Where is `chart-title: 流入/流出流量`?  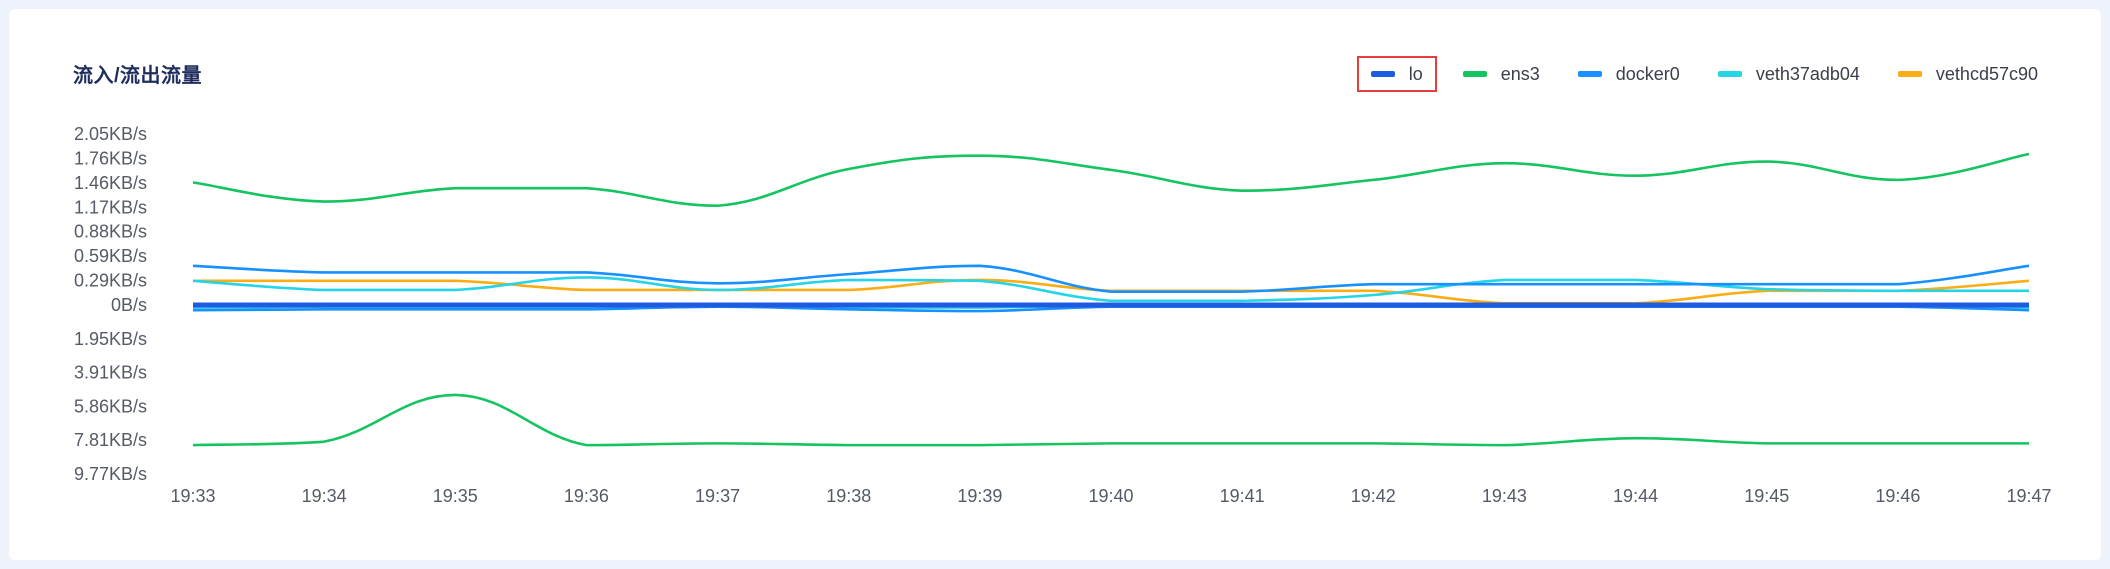
chart-title: 流入/流出流量 is located at coordinates (138, 76).